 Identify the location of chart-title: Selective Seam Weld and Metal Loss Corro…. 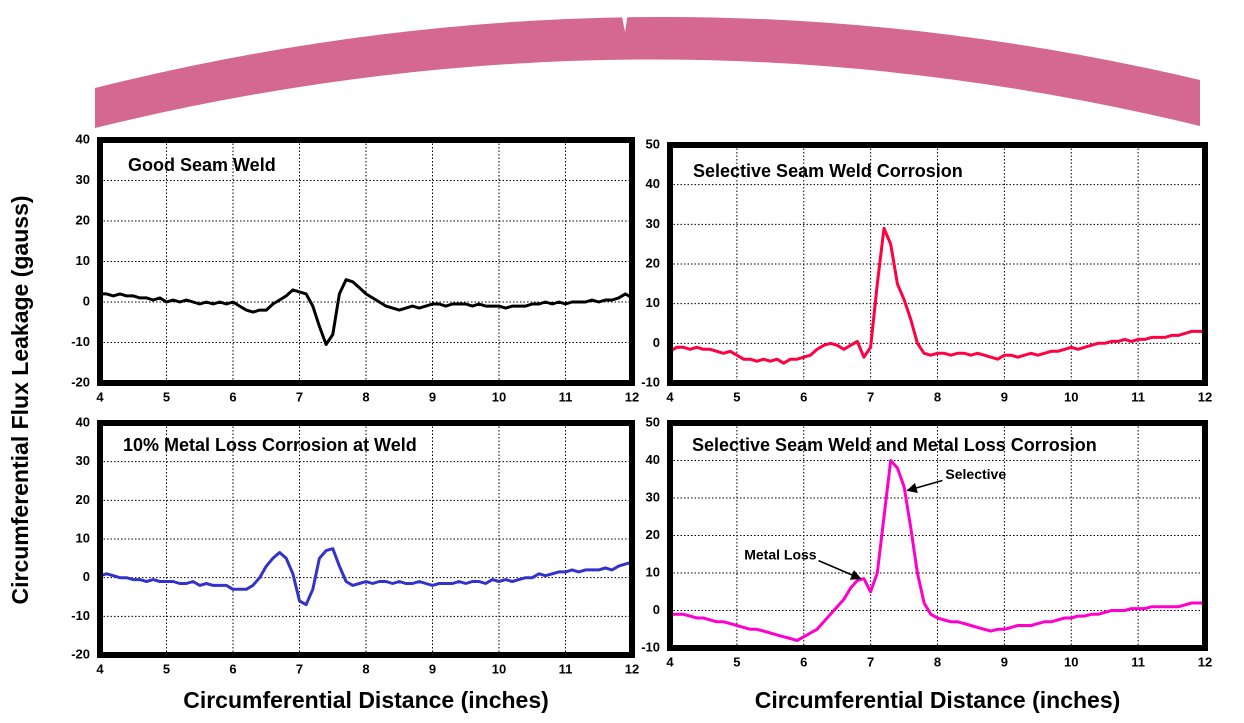
(894, 445).